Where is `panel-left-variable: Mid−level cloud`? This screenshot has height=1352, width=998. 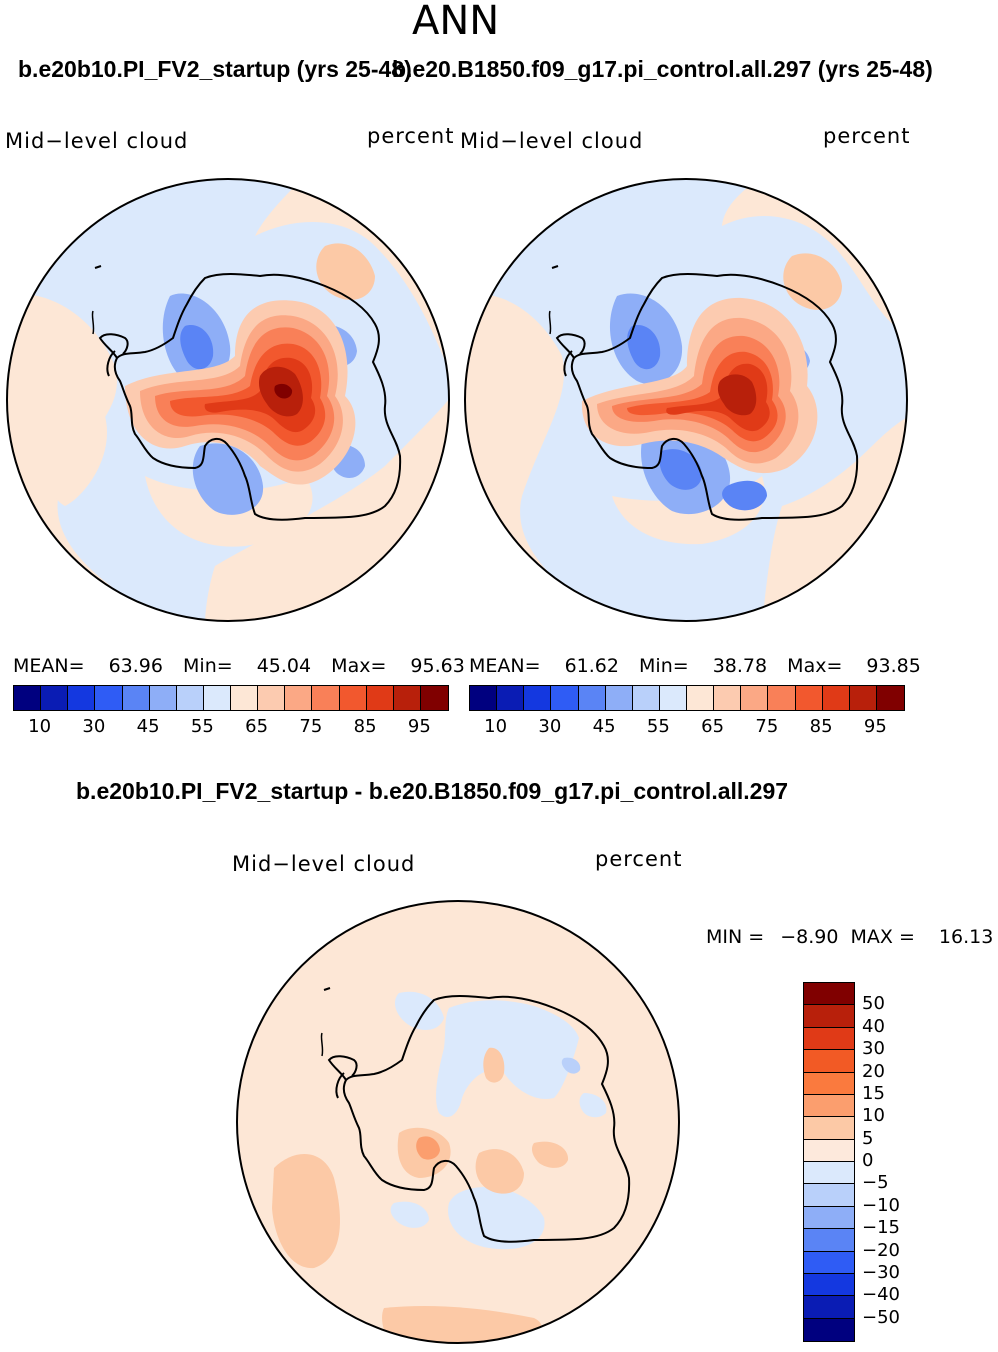 panel-left-variable: Mid−level cloud is located at coordinates (97, 141).